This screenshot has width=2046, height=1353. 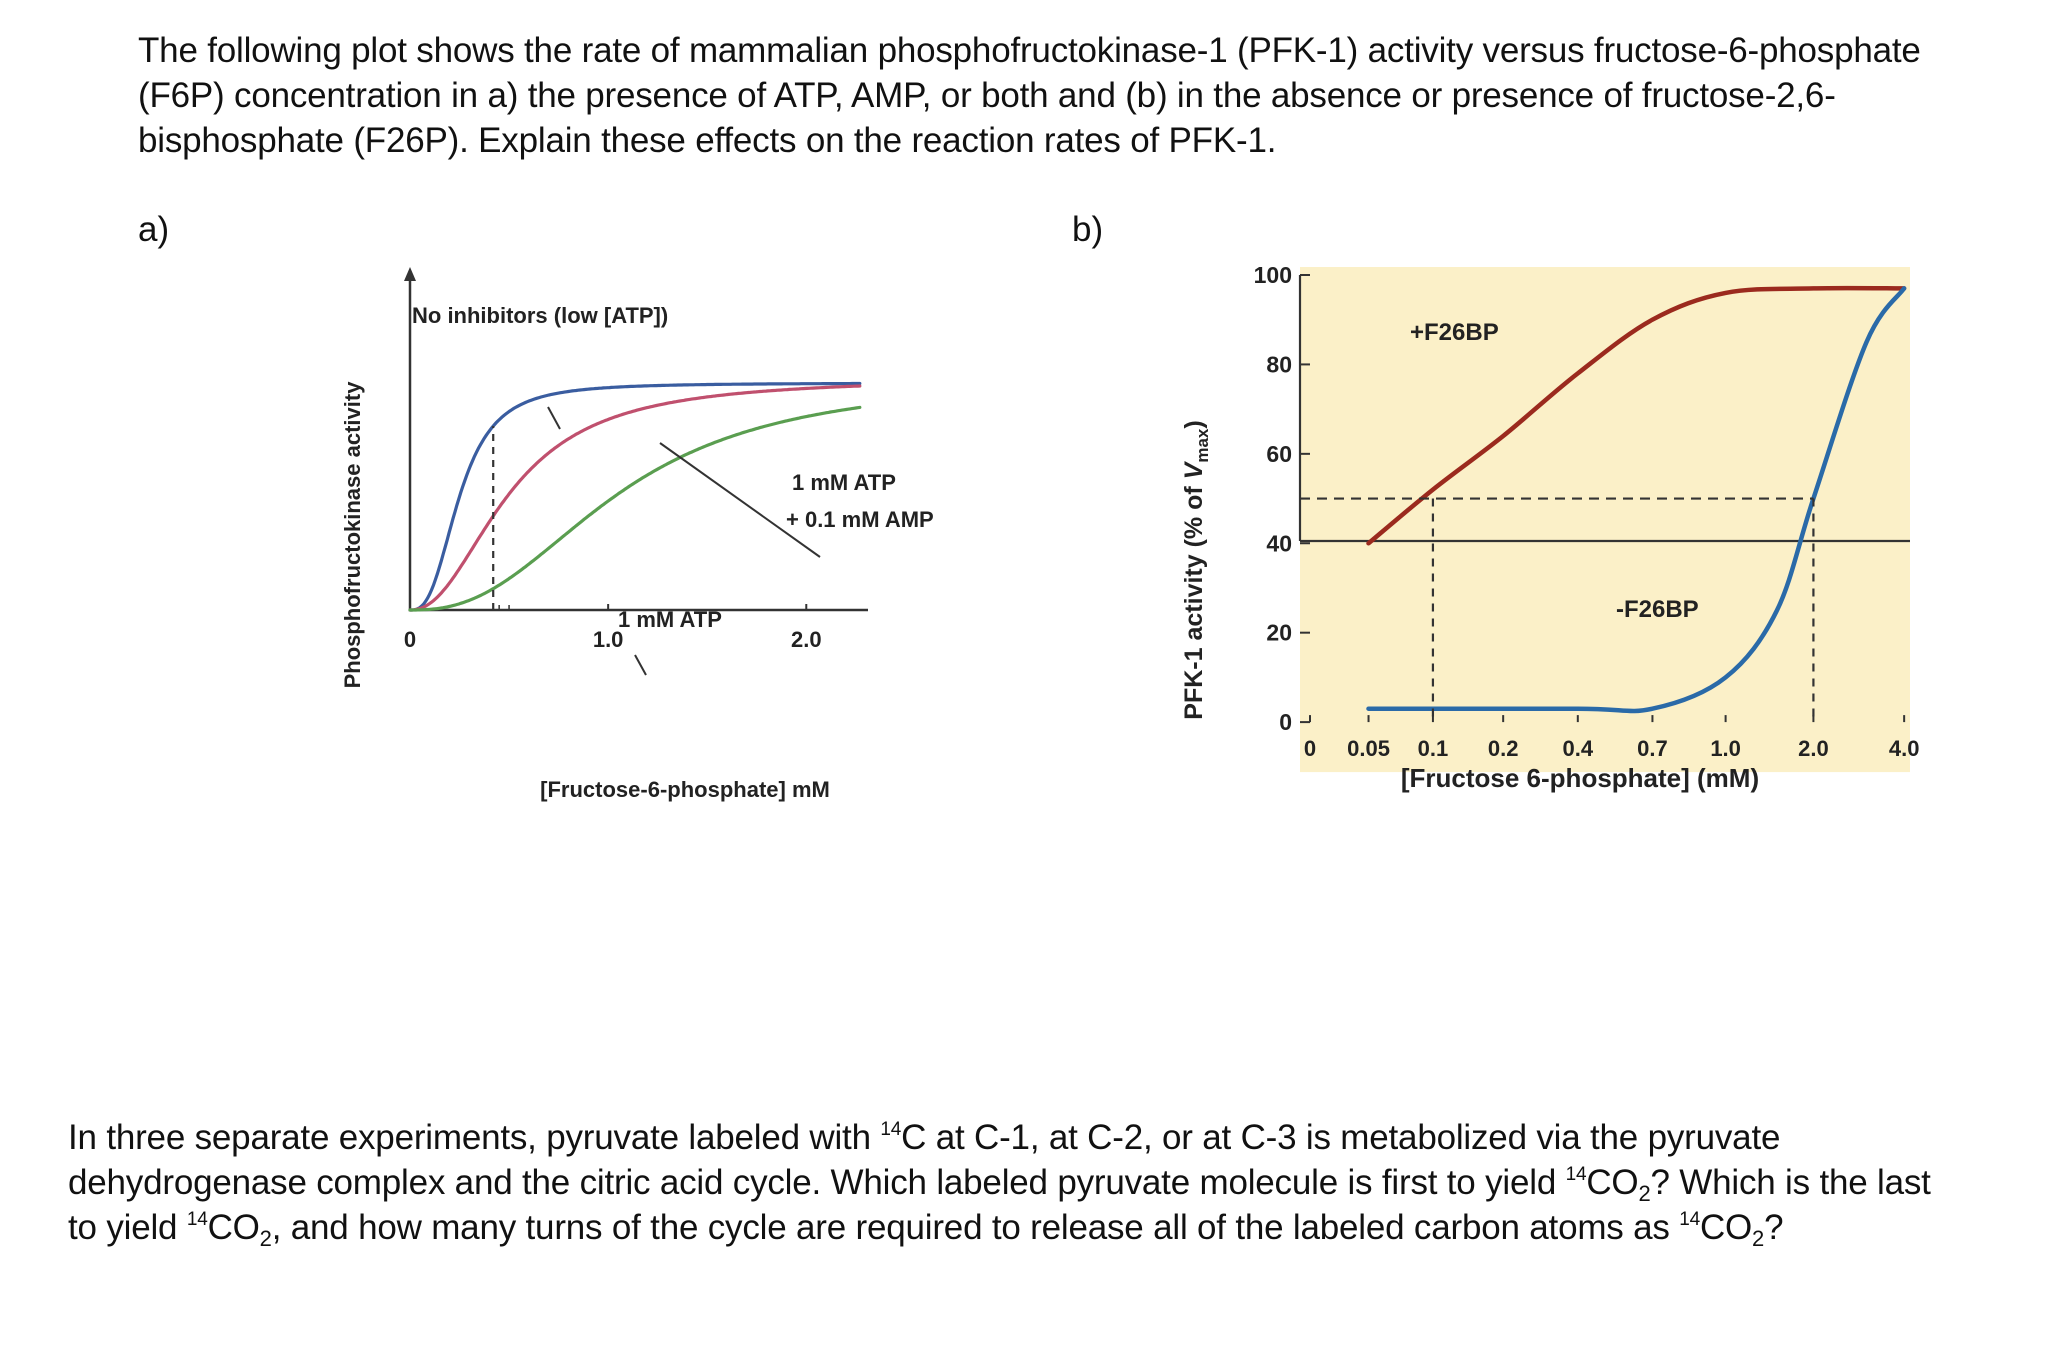 What do you see at coordinates (608, 639) in the screenshot?
I see `x-tick-label-a-1: 1.0` at bounding box center [608, 639].